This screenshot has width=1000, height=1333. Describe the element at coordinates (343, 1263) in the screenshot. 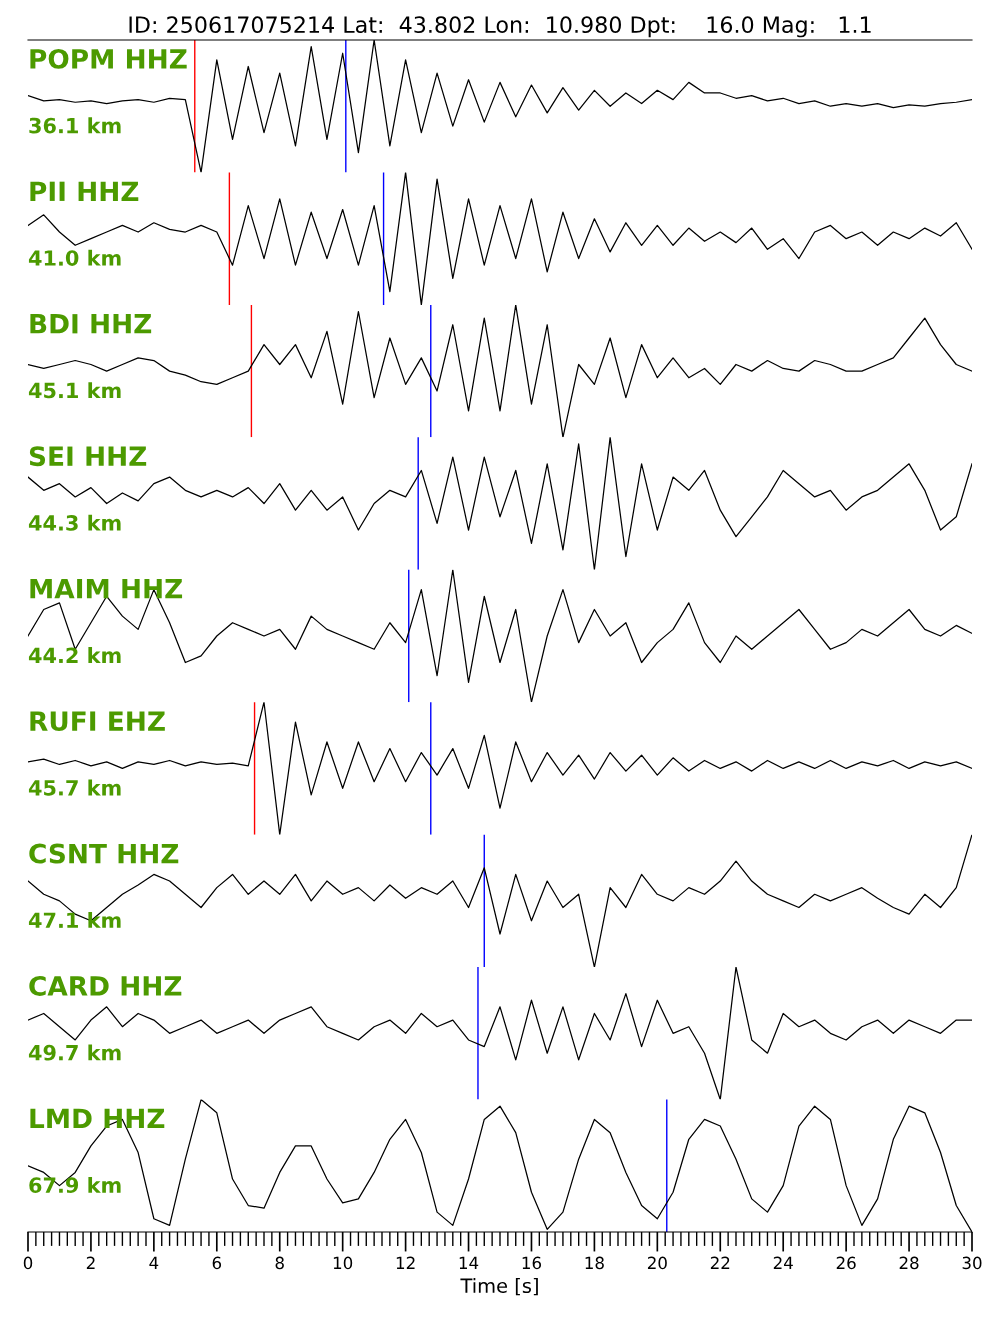

I see `x-tick-label: 10` at that location.